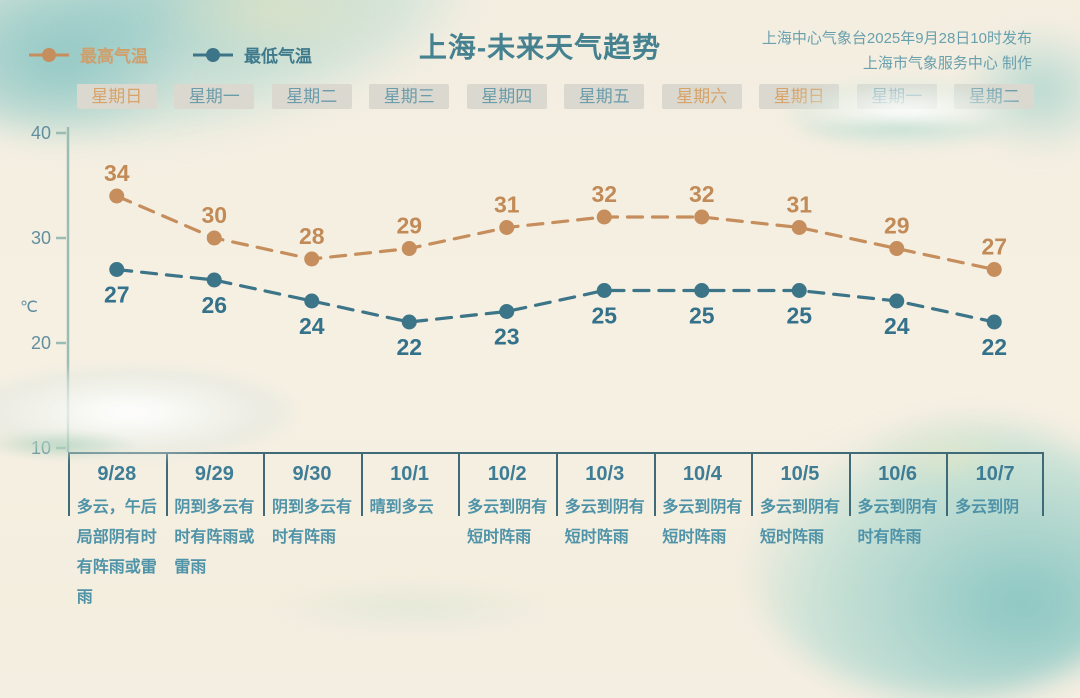 The height and width of the screenshot is (698, 1080). What do you see at coordinates (409, 533) in the screenshot?
I see `forecast-column-3: 10/1 晴到多云` at bounding box center [409, 533].